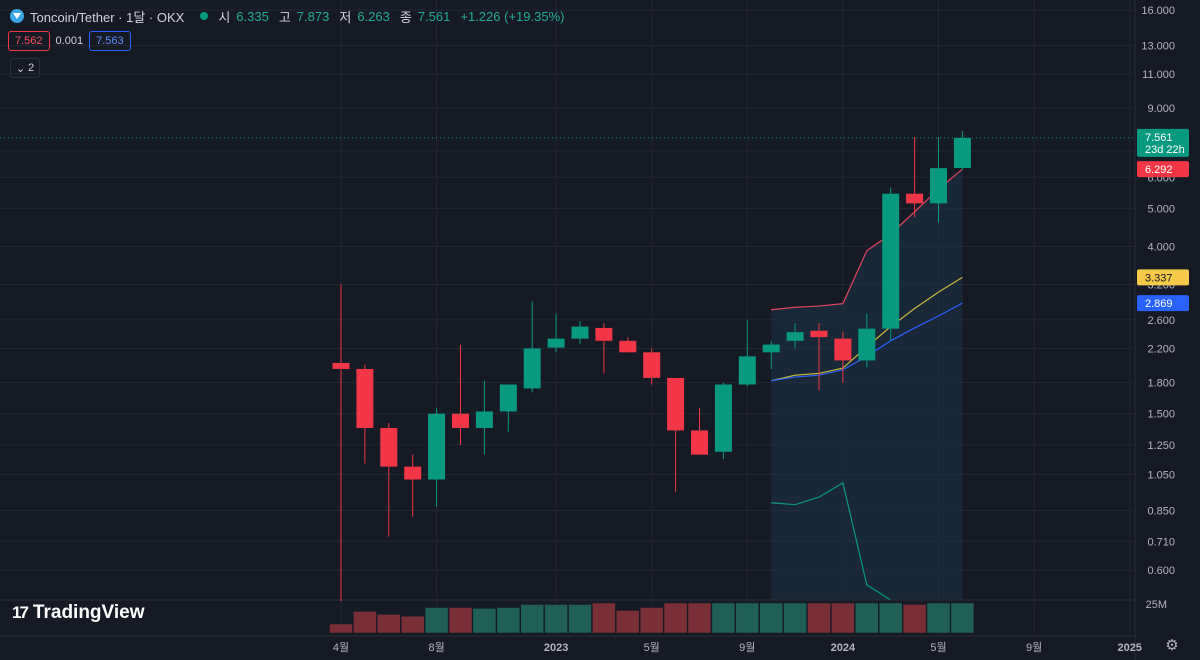  I want to click on y-tick-label: 4.000, so click(1161, 247).